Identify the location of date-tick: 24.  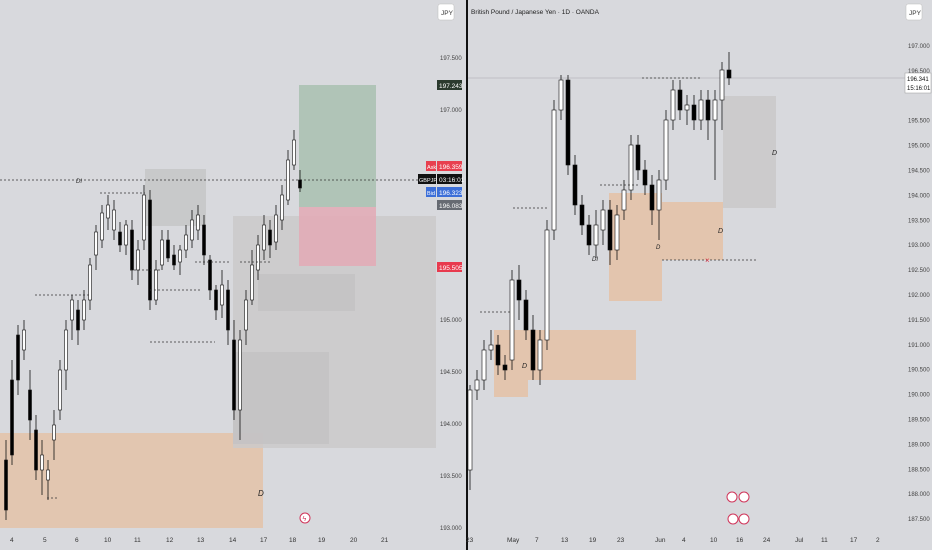
(767, 540).